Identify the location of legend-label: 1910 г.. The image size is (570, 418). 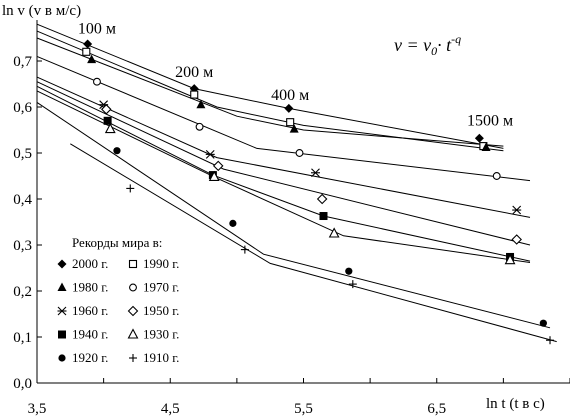
(161, 357).